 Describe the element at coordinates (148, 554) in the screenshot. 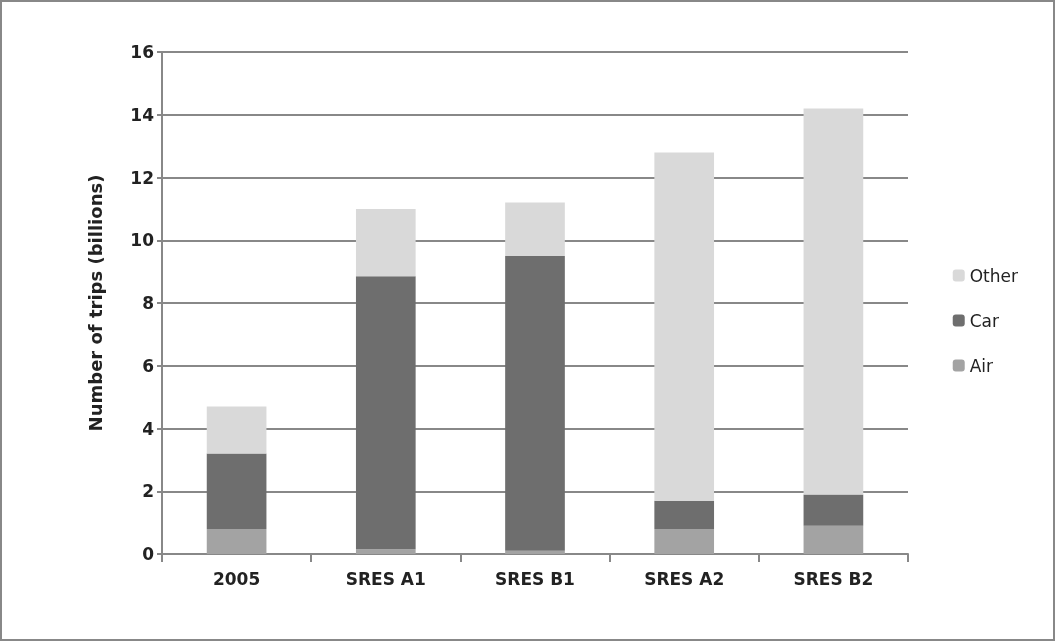

I see `y-tick-label: 0` at that location.